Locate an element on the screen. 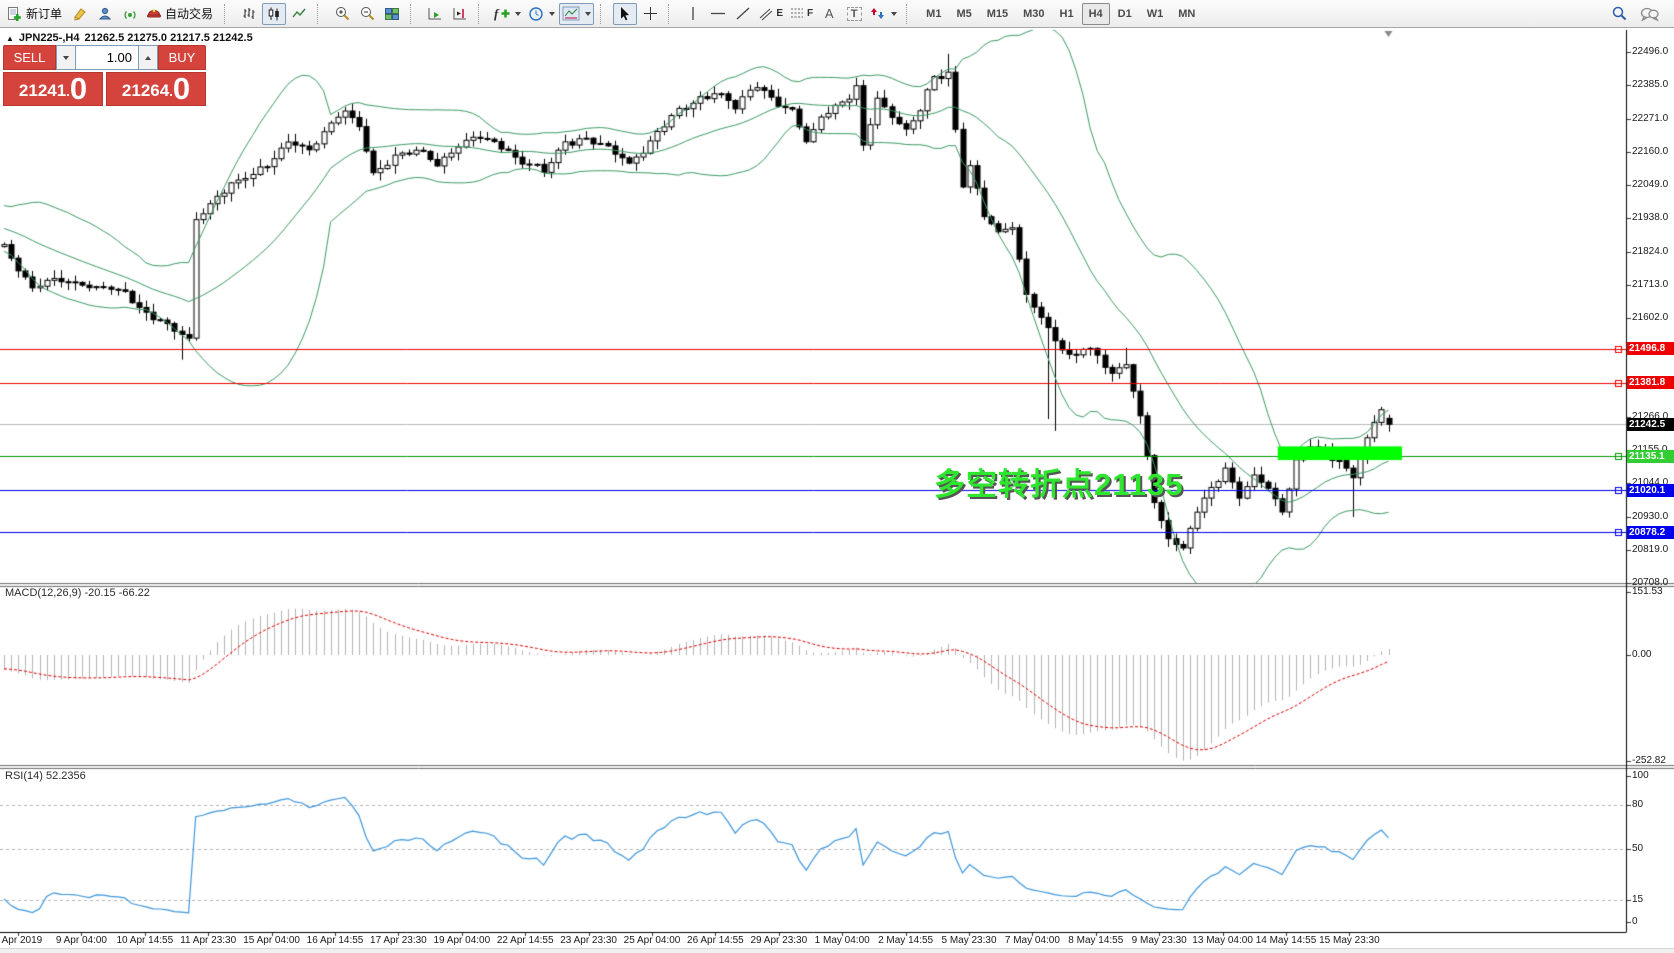 This screenshot has width=1674, height=953. time-axis-label: 1 May 04:00 is located at coordinates (842, 940).